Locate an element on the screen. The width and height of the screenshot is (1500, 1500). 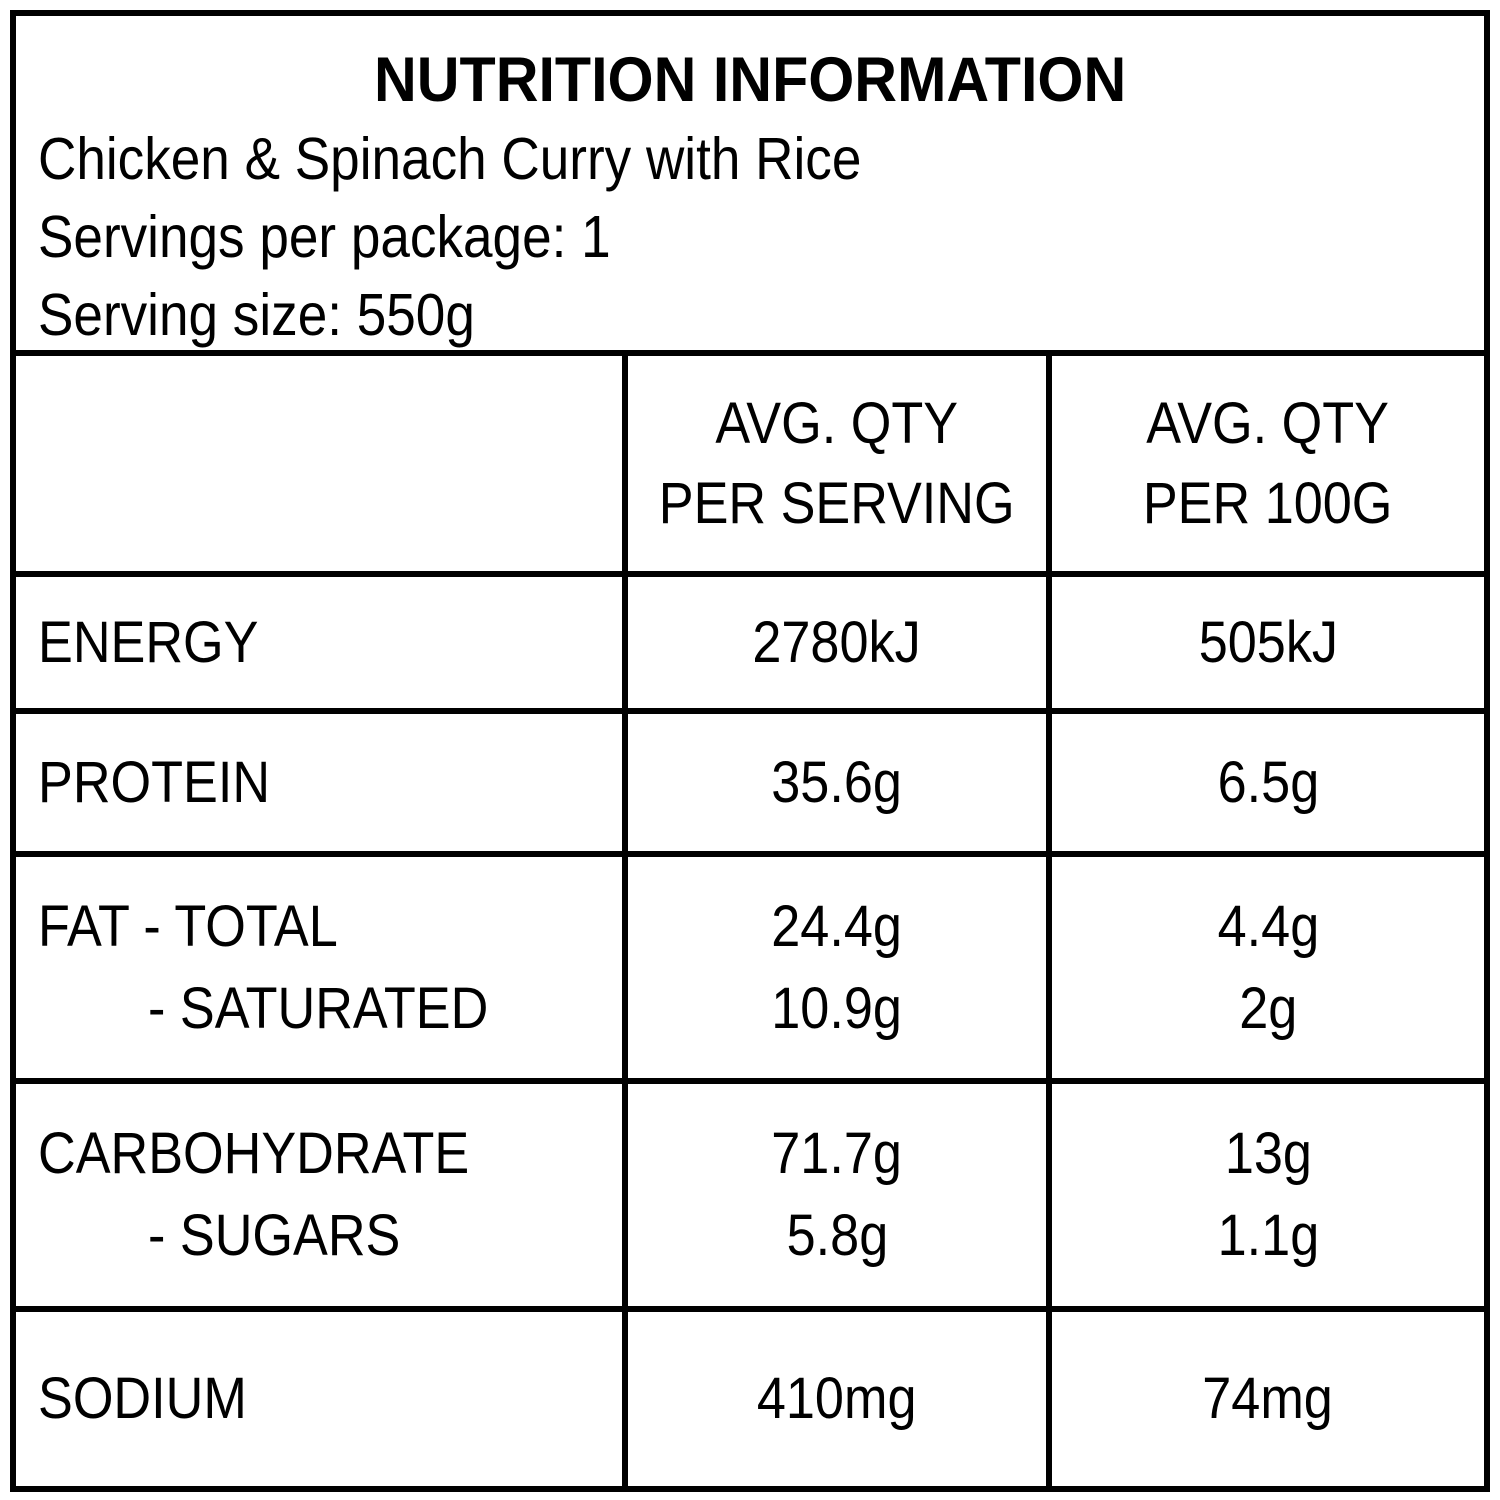
sugars-label: - SUGARS is located at coordinates (274, 1235).